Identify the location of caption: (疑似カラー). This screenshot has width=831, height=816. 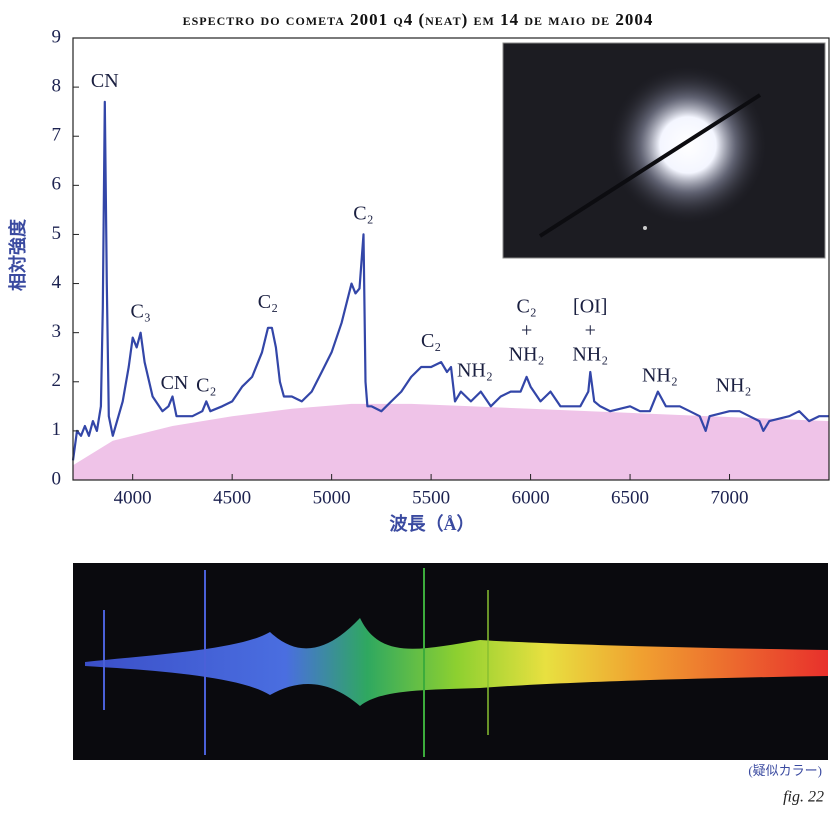
(785, 770).